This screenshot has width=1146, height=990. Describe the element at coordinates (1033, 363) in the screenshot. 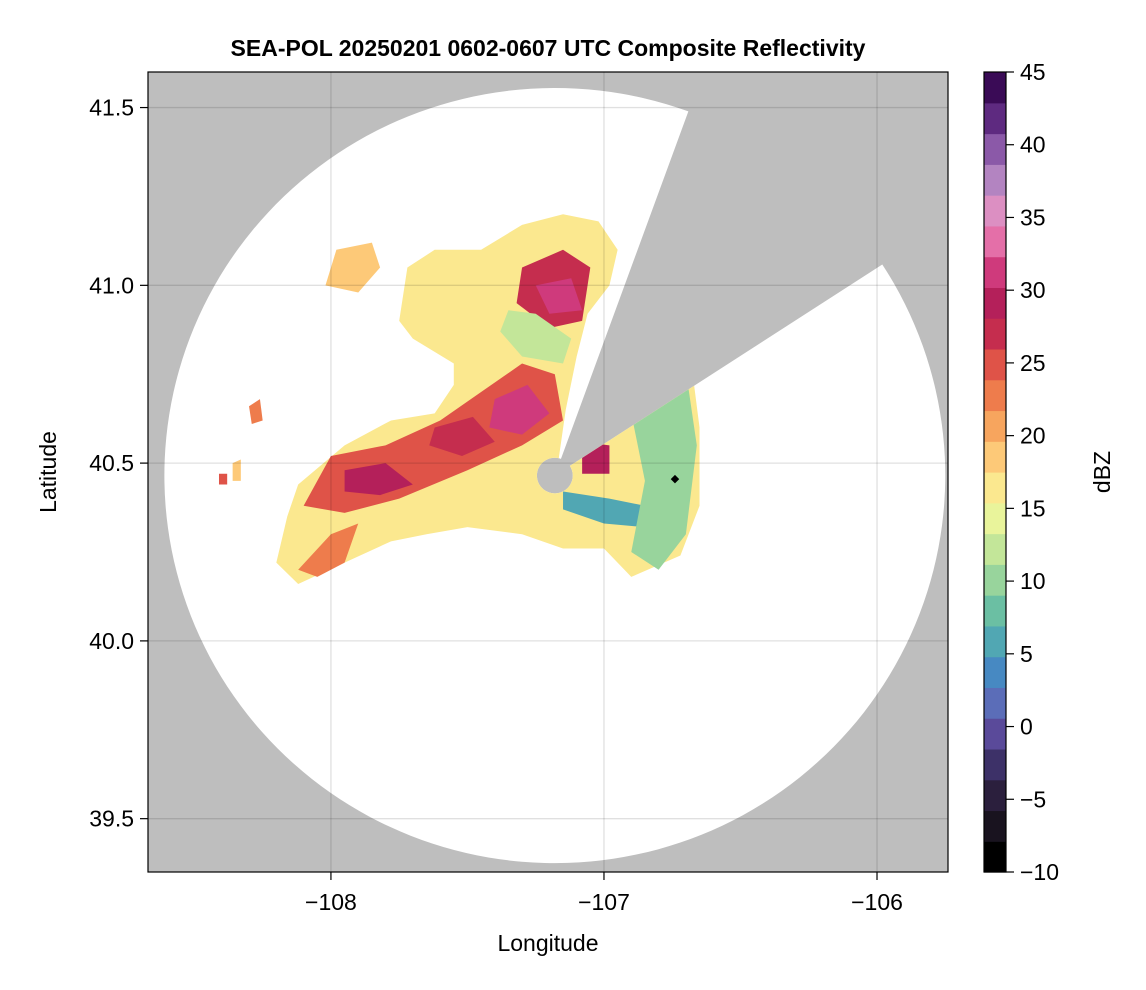

I see `colorbar-tick-label: 25` at that location.